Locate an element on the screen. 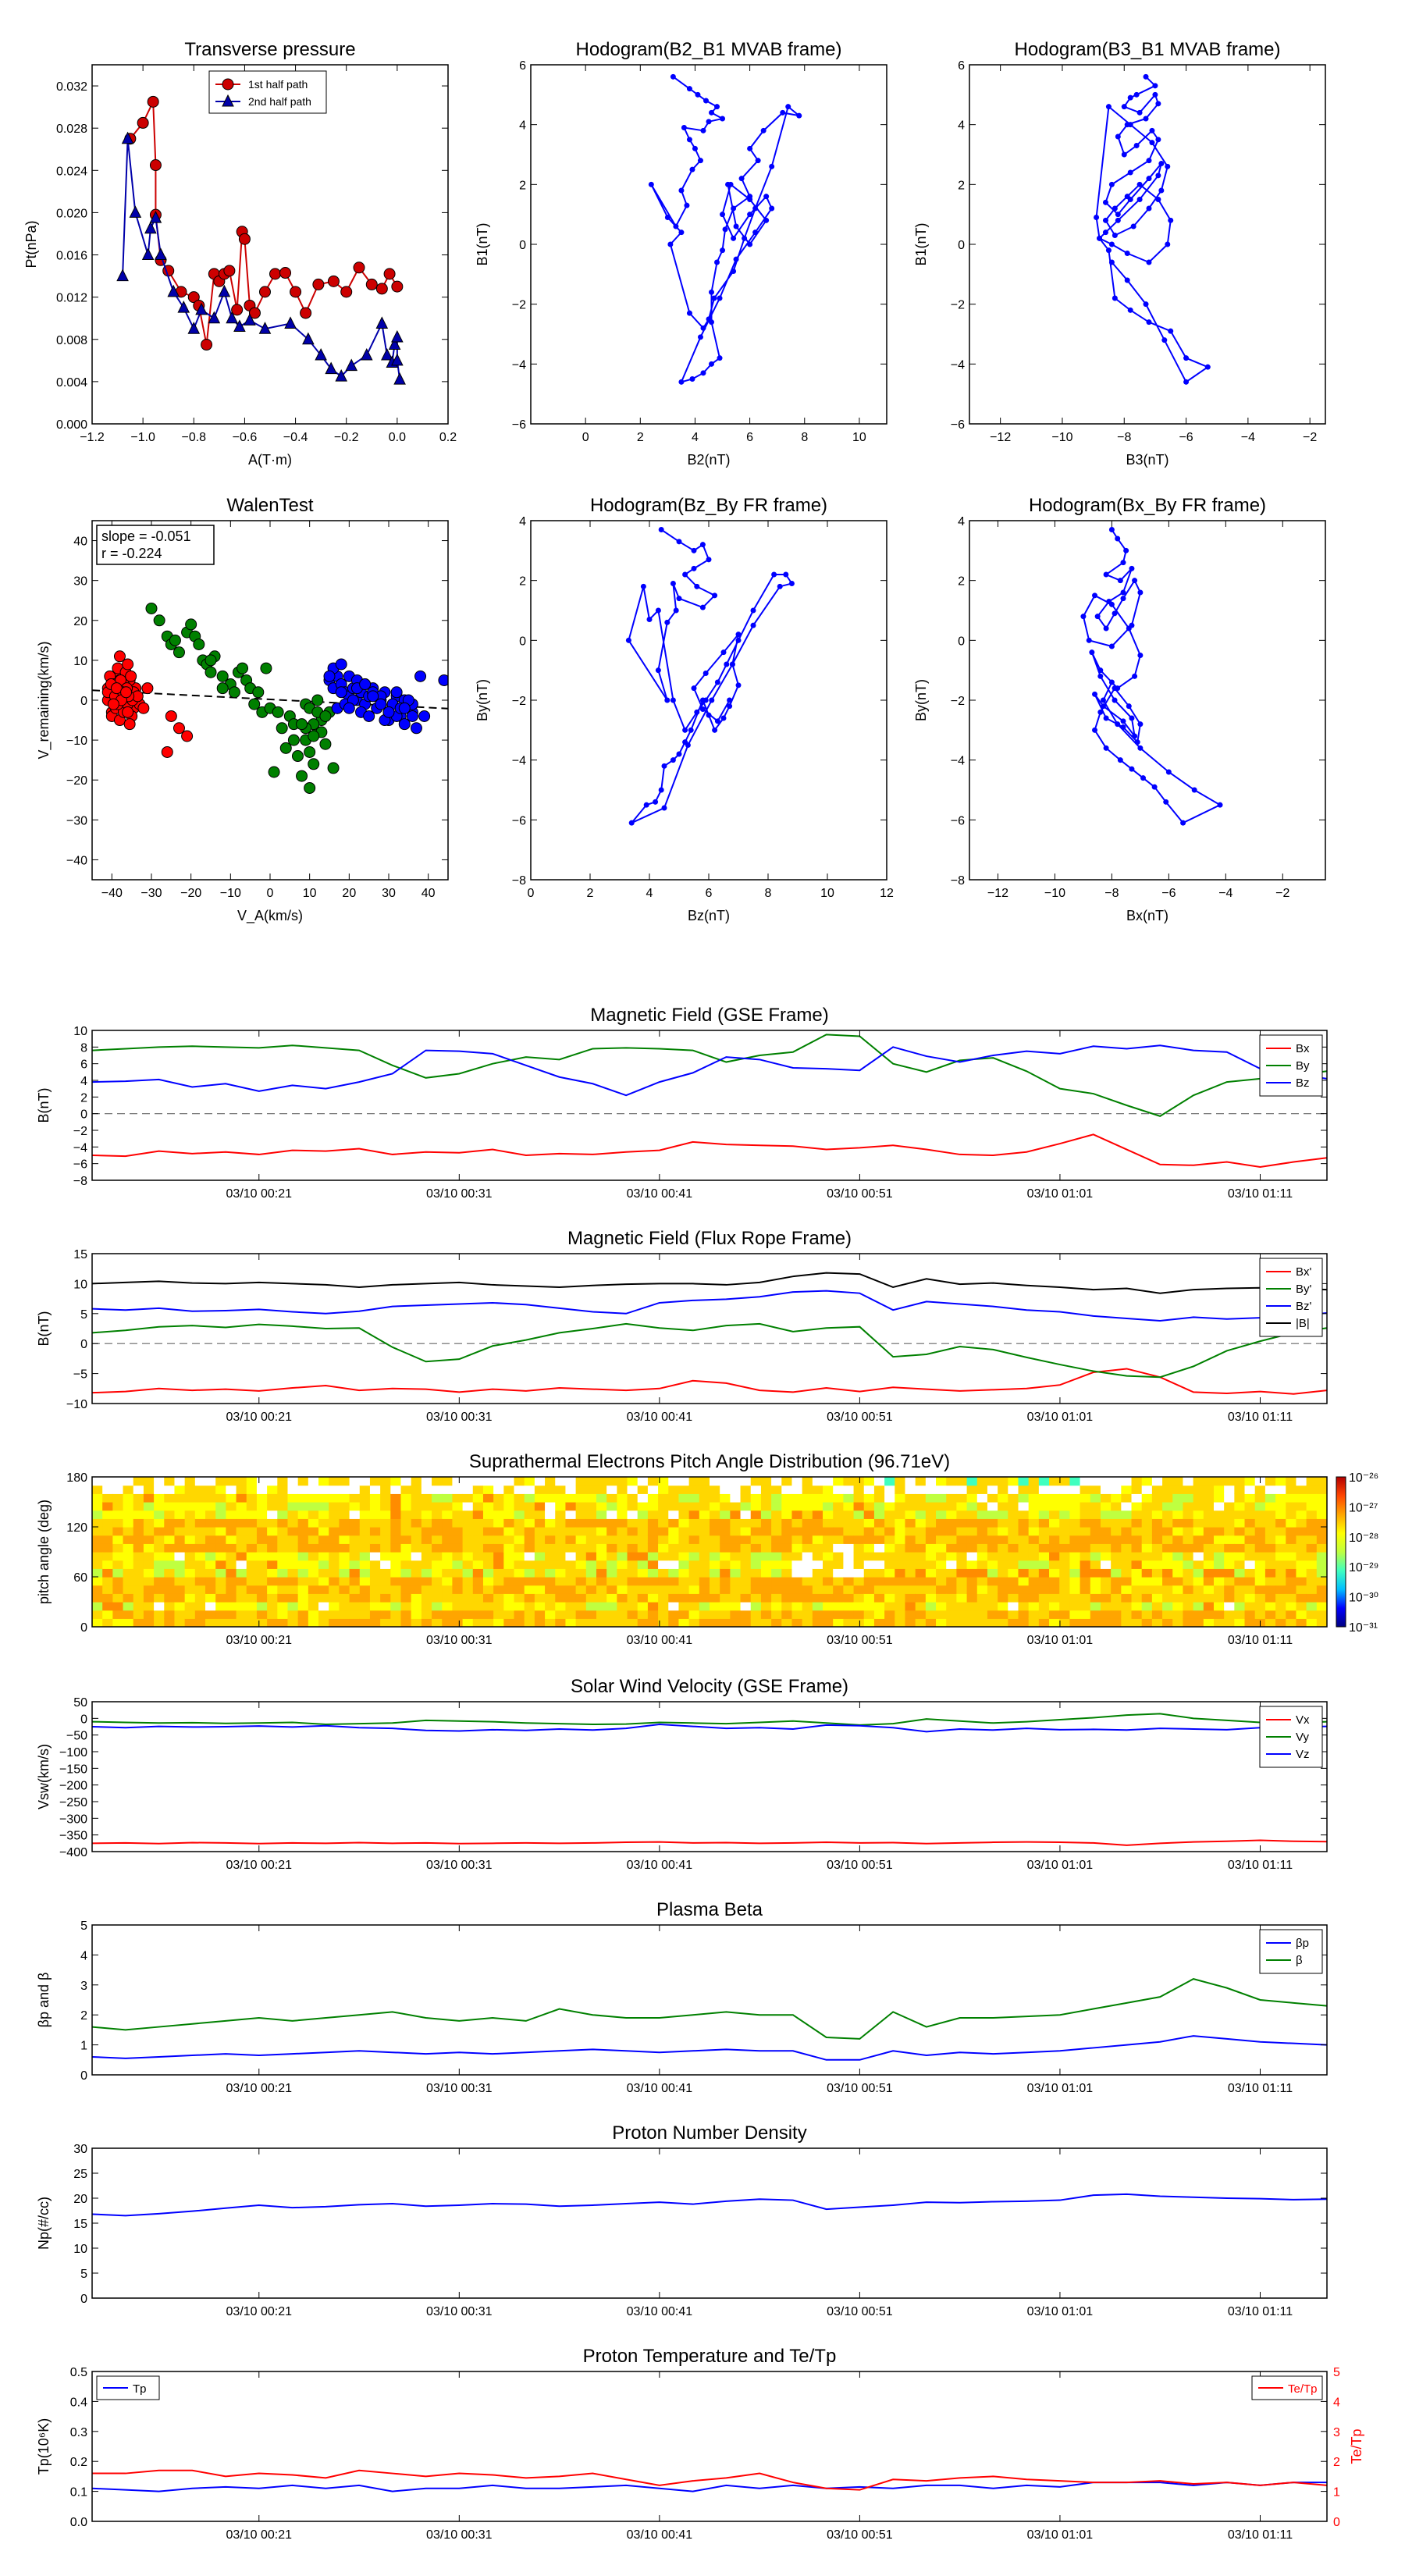 This screenshot has width=1405, height=2576. legend-label: By' is located at coordinates (1304, 1289).